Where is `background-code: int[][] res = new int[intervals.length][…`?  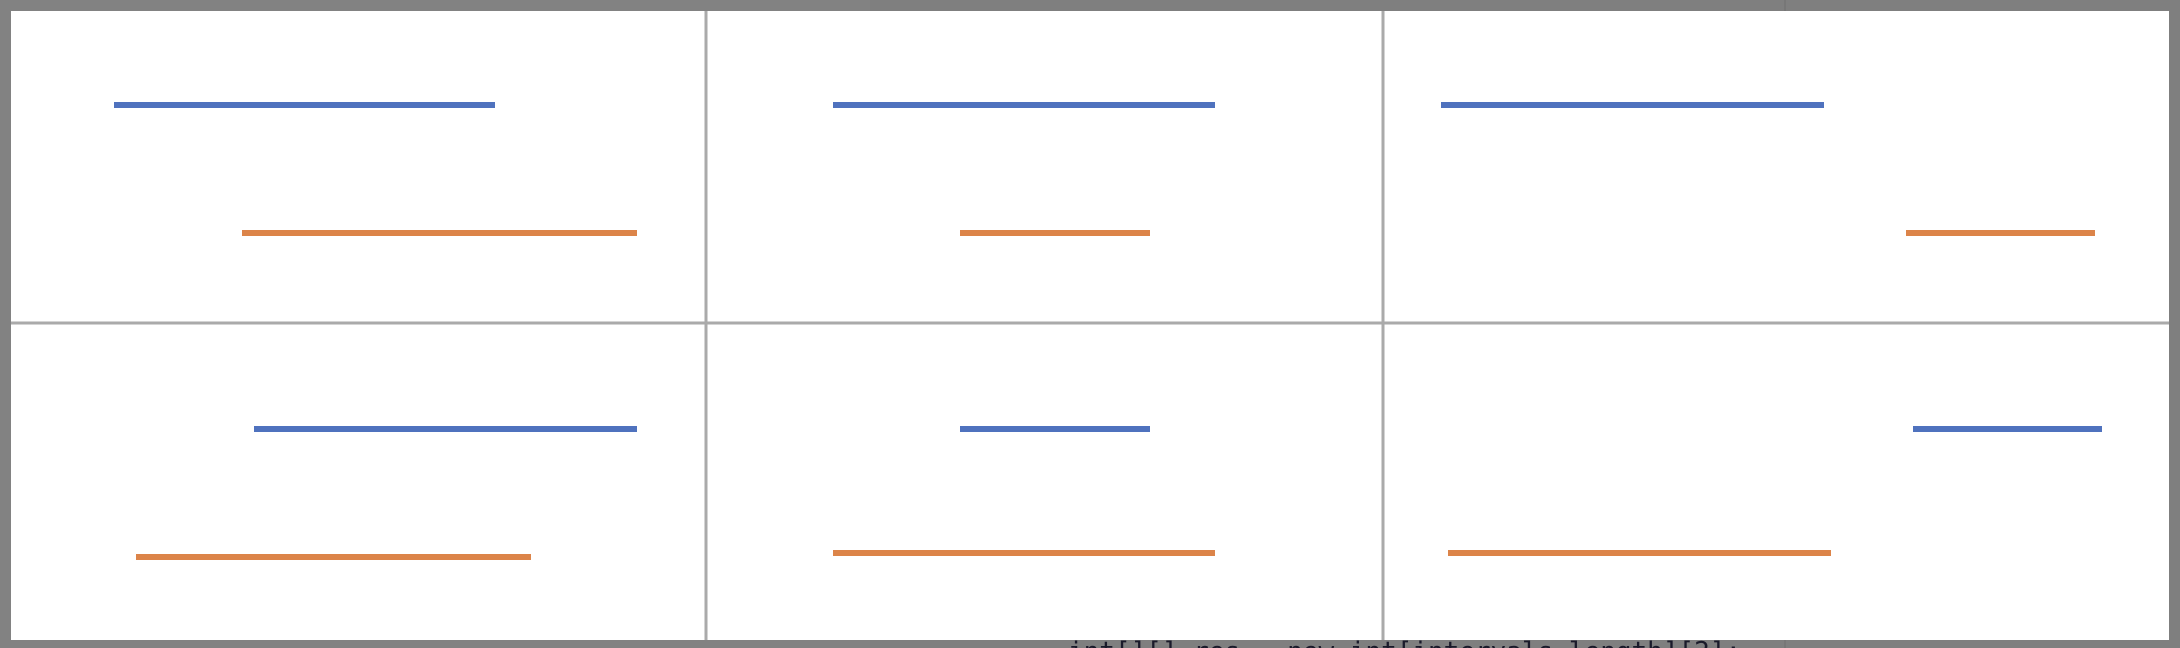 background-code: int[][] res = new int[intervals.length][… is located at coordinates (1404, 642).